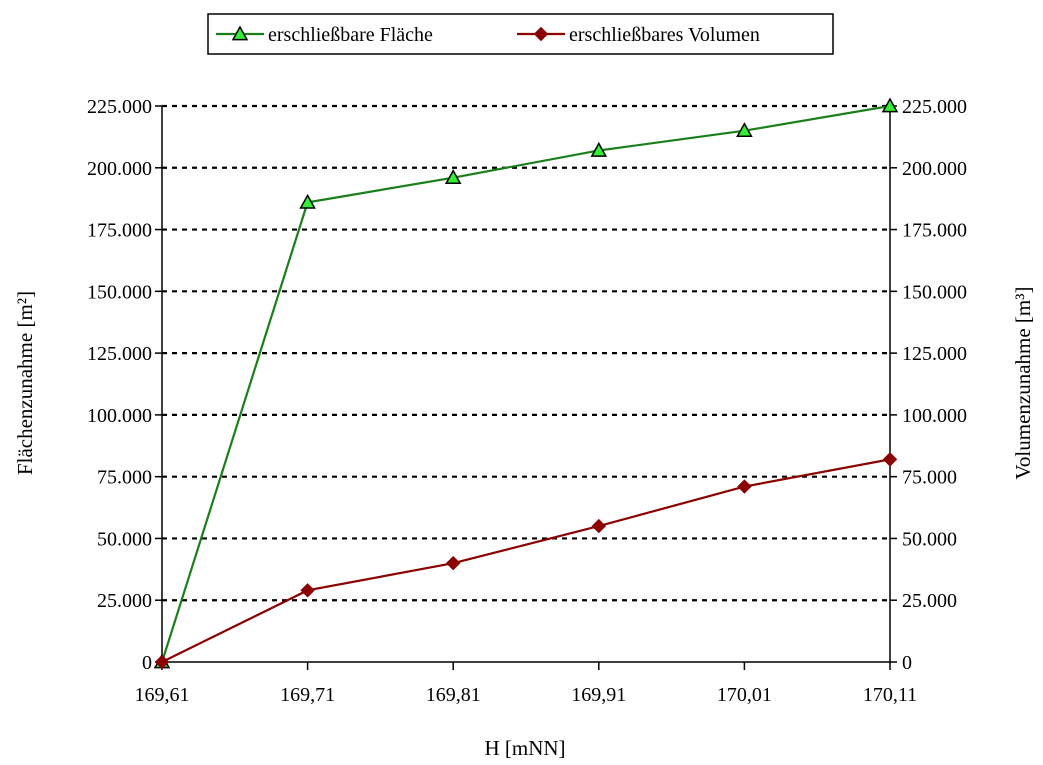 This screenshot has height=765, width=1043. Describe the element at coordinates (934, 416) in the screenshot. I see `y2-tick-label: 100.000` at that location.